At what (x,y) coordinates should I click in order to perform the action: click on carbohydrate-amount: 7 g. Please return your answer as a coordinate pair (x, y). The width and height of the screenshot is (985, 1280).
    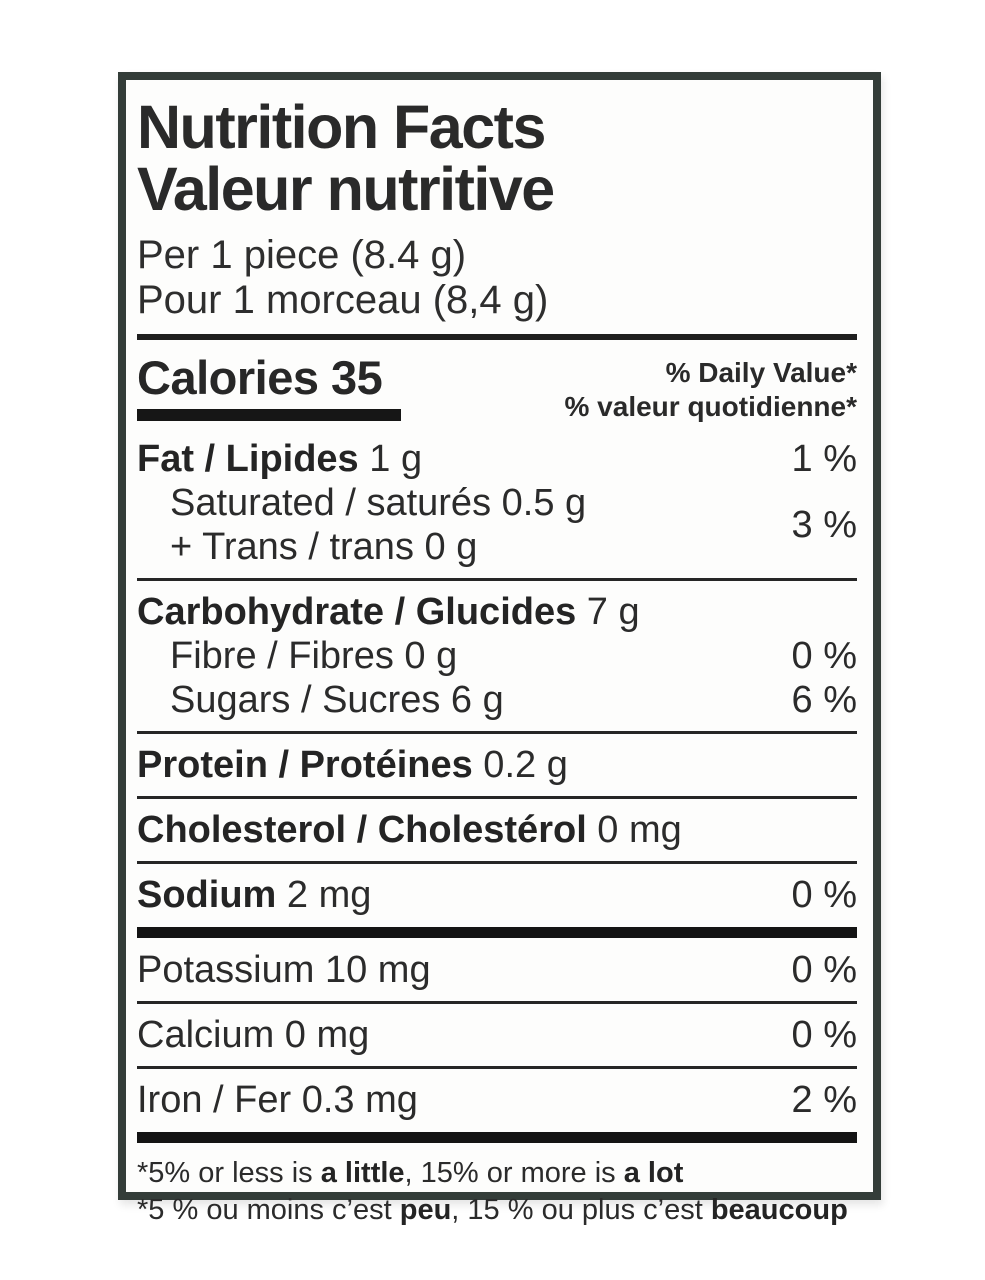
    Looking at the image, I should click on (608, 612).